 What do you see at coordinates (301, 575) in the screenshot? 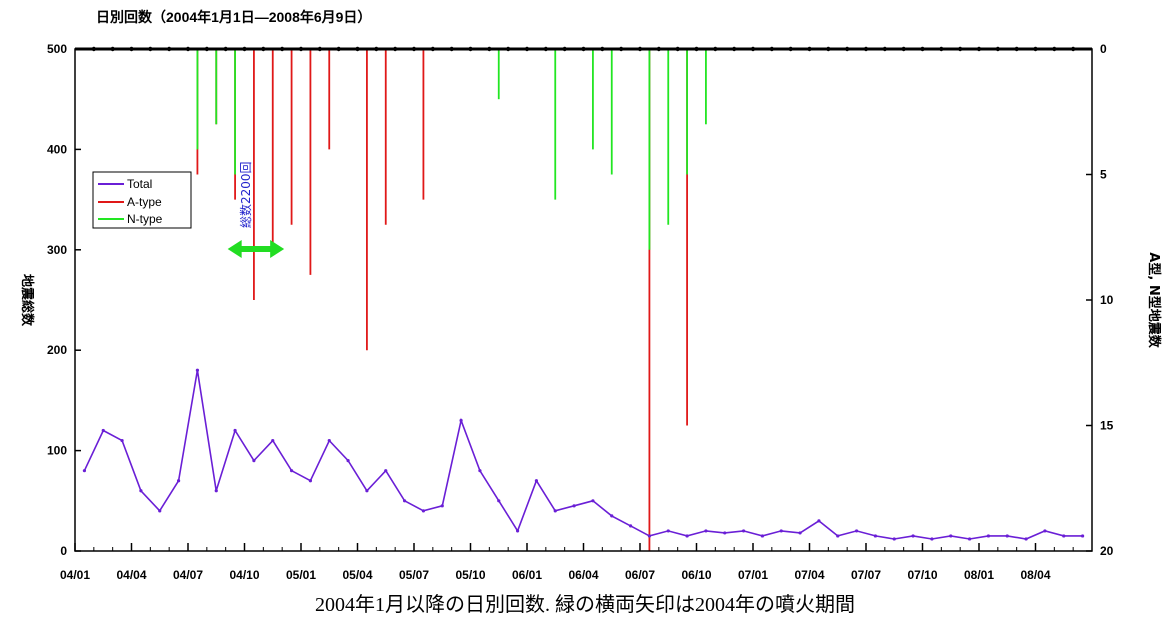
I see `x-tick-label: 05/01` at bounding box center [301, 575].